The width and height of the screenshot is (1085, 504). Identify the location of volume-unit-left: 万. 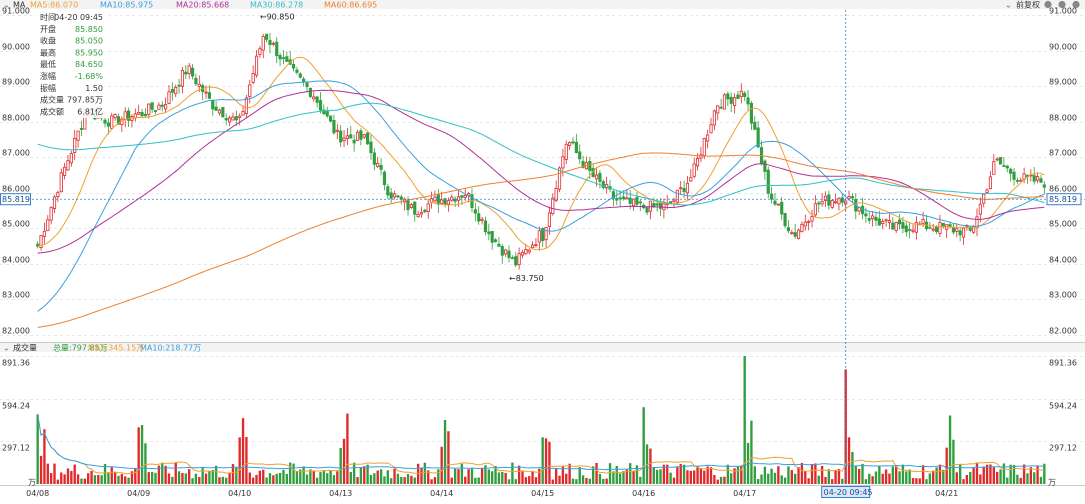
(32, 482).